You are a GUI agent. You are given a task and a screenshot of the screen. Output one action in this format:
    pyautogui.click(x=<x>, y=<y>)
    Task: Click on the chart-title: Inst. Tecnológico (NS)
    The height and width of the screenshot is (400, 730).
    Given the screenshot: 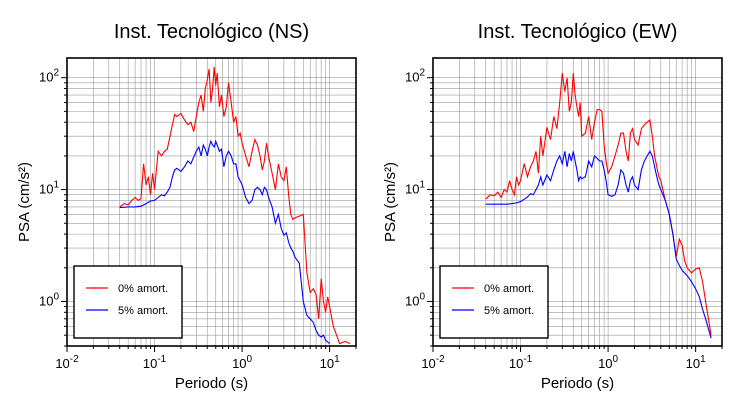 What is the action you would take?
    pyautogui.click(x=211, y=32)
    